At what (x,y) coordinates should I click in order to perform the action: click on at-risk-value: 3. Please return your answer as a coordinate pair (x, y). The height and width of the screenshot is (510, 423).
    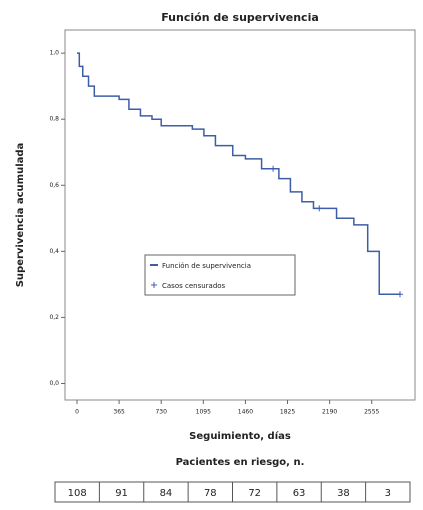
    Looking at the image, I should click on (388, 493).